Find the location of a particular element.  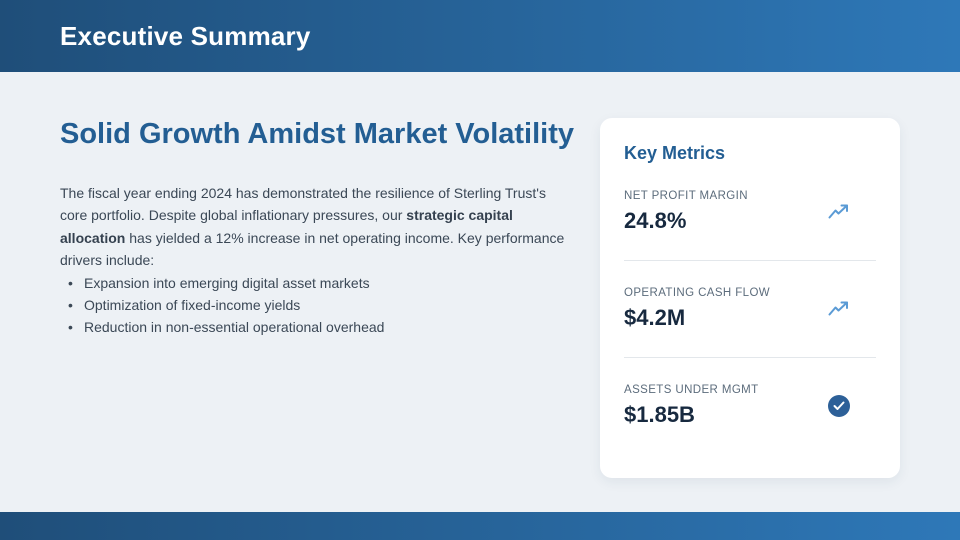

header-bar: Executive Summary is located at coordinates (480, 36).